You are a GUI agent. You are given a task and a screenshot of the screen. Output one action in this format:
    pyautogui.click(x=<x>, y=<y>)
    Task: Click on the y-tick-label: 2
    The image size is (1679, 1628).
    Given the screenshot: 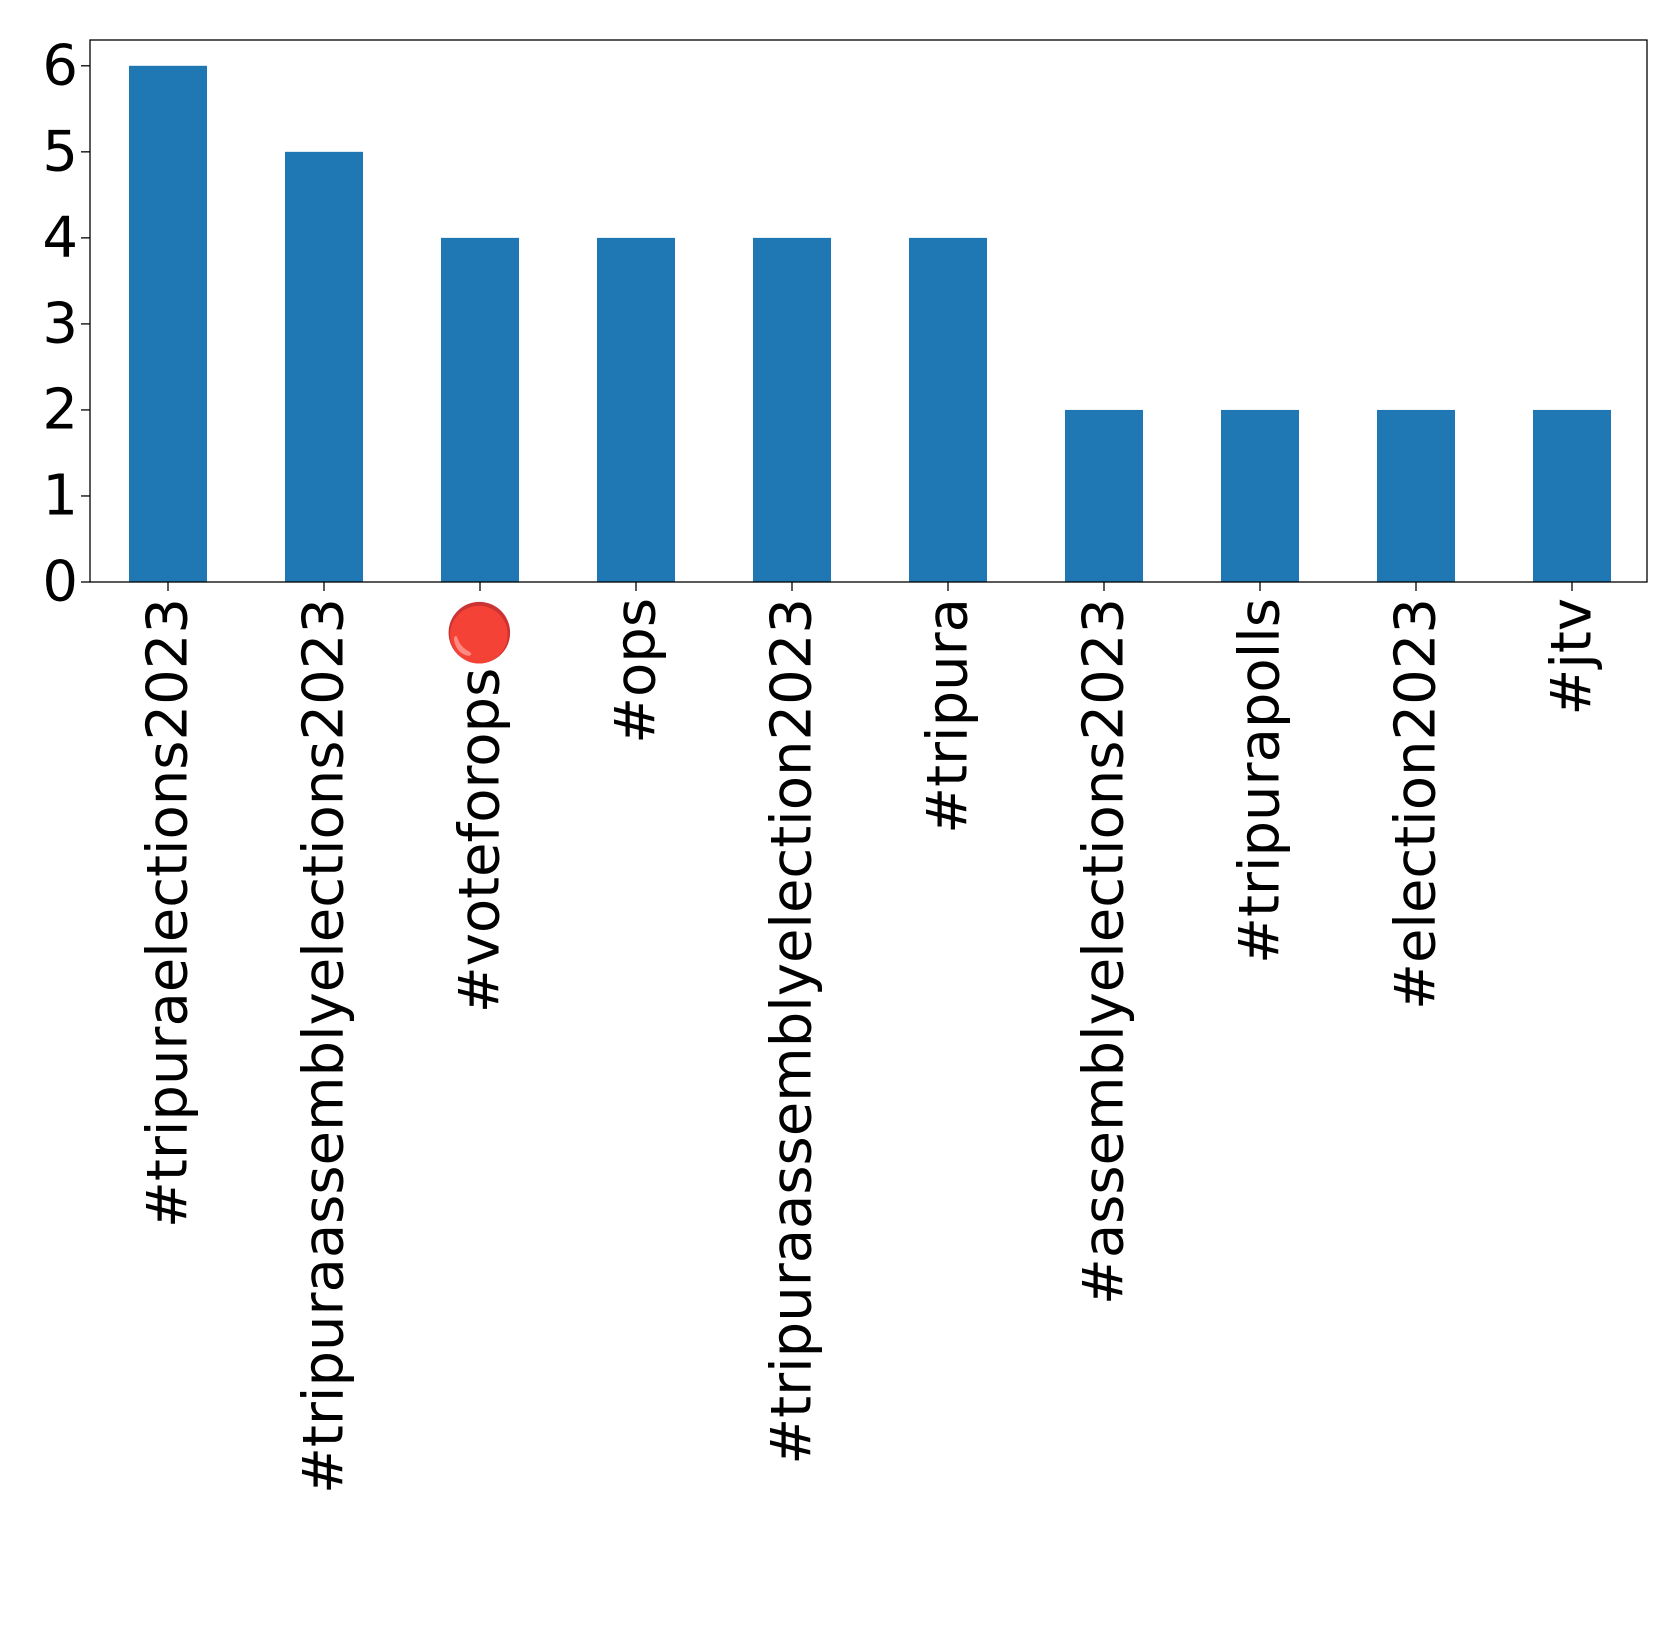 What is the action you would take?
    pyautogui.click(x=60, y=409)
    